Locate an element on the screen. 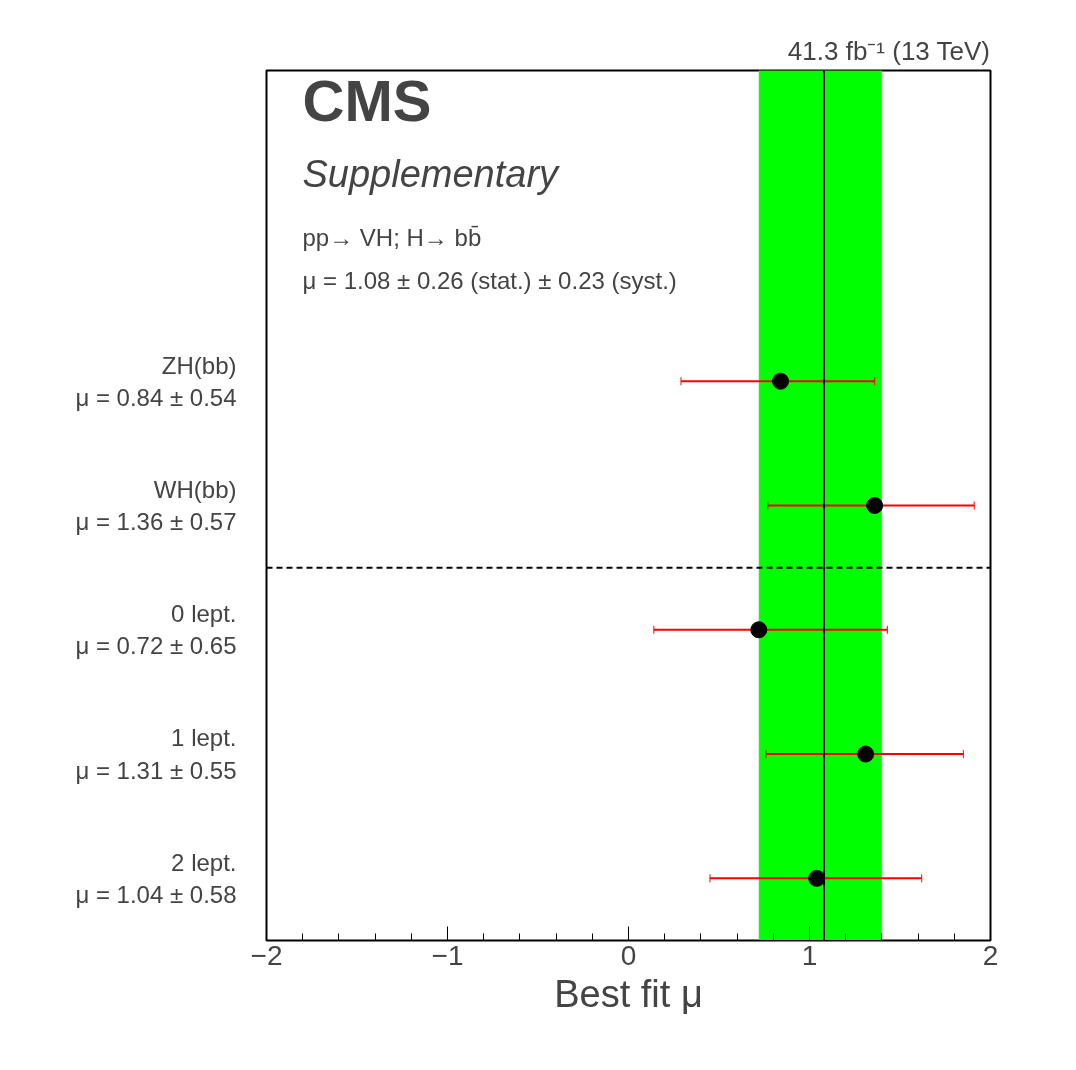 This screenshot has width=1076, height=1070. text: pp→ VH; H→ bb̄ is located at coordinates (392, 237).